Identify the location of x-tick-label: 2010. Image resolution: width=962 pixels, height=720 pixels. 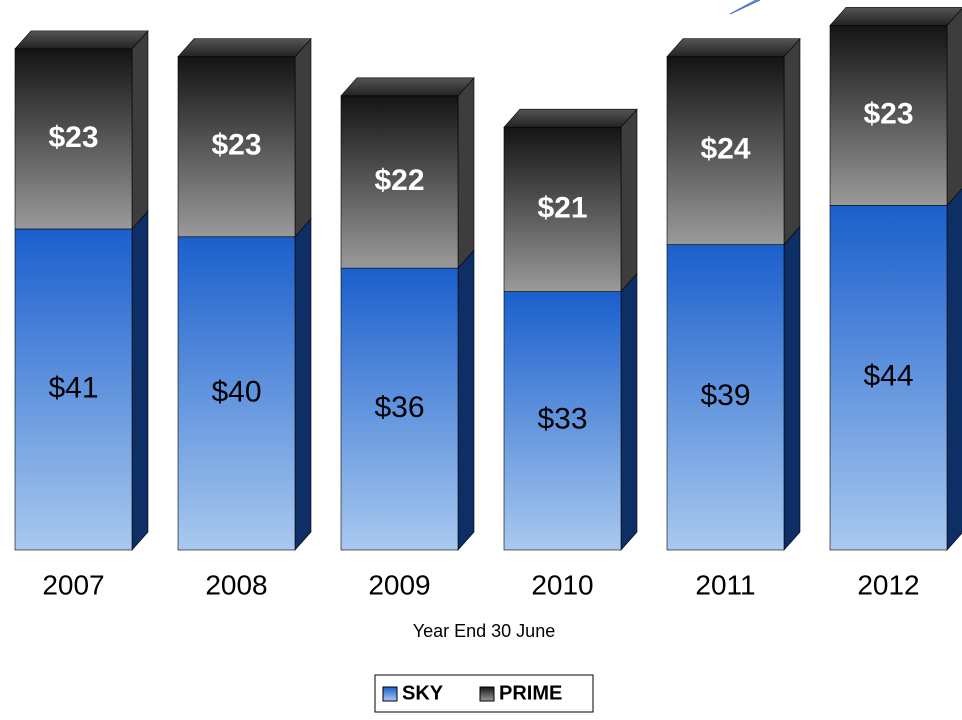
(562, 584).